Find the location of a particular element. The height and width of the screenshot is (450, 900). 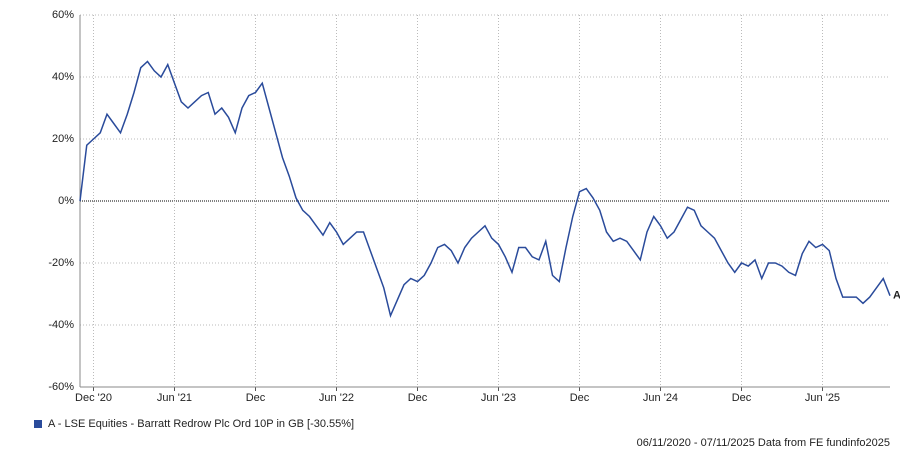

x-tick-label: Jun '22 is located at coordinates (336, 398).